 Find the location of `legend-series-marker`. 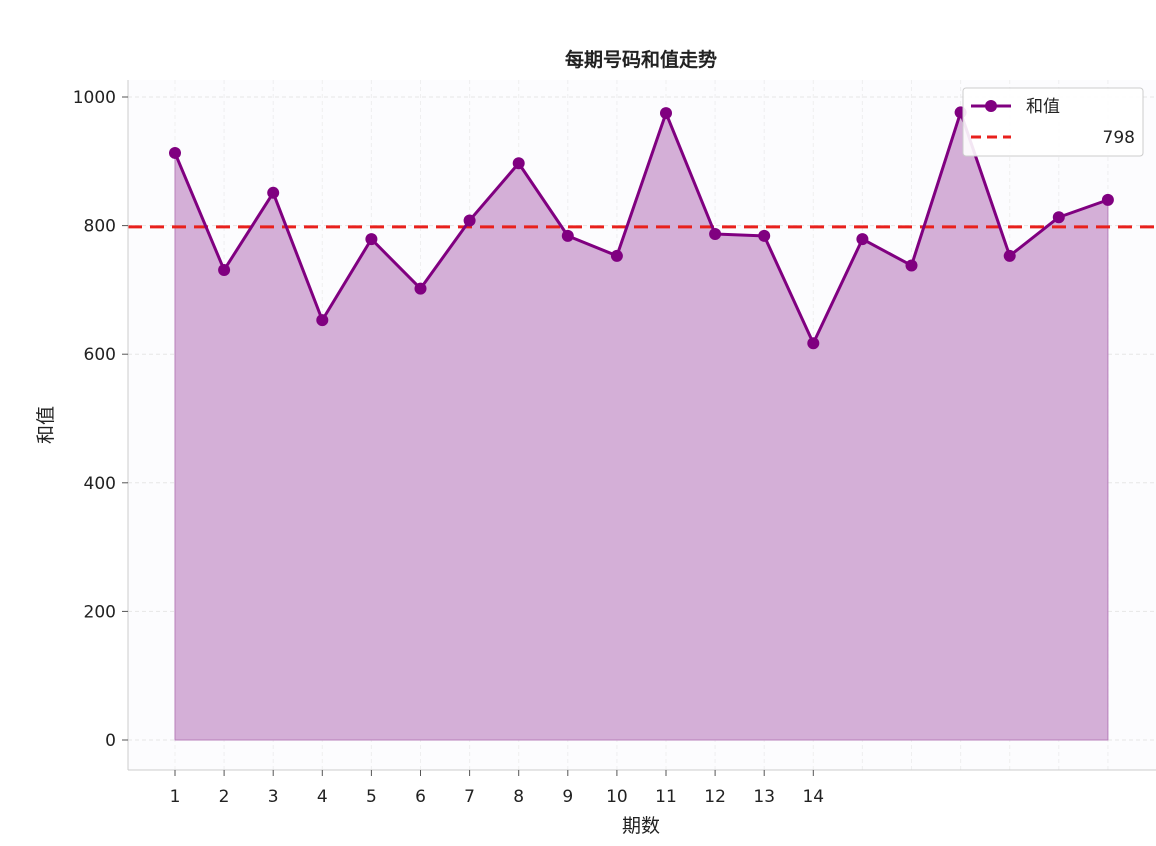

legend-series-marker is located at coordinates (991, 106).